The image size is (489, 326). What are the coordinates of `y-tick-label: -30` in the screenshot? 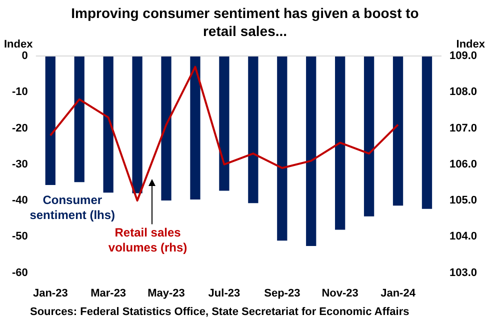 It's located at (20, 164).